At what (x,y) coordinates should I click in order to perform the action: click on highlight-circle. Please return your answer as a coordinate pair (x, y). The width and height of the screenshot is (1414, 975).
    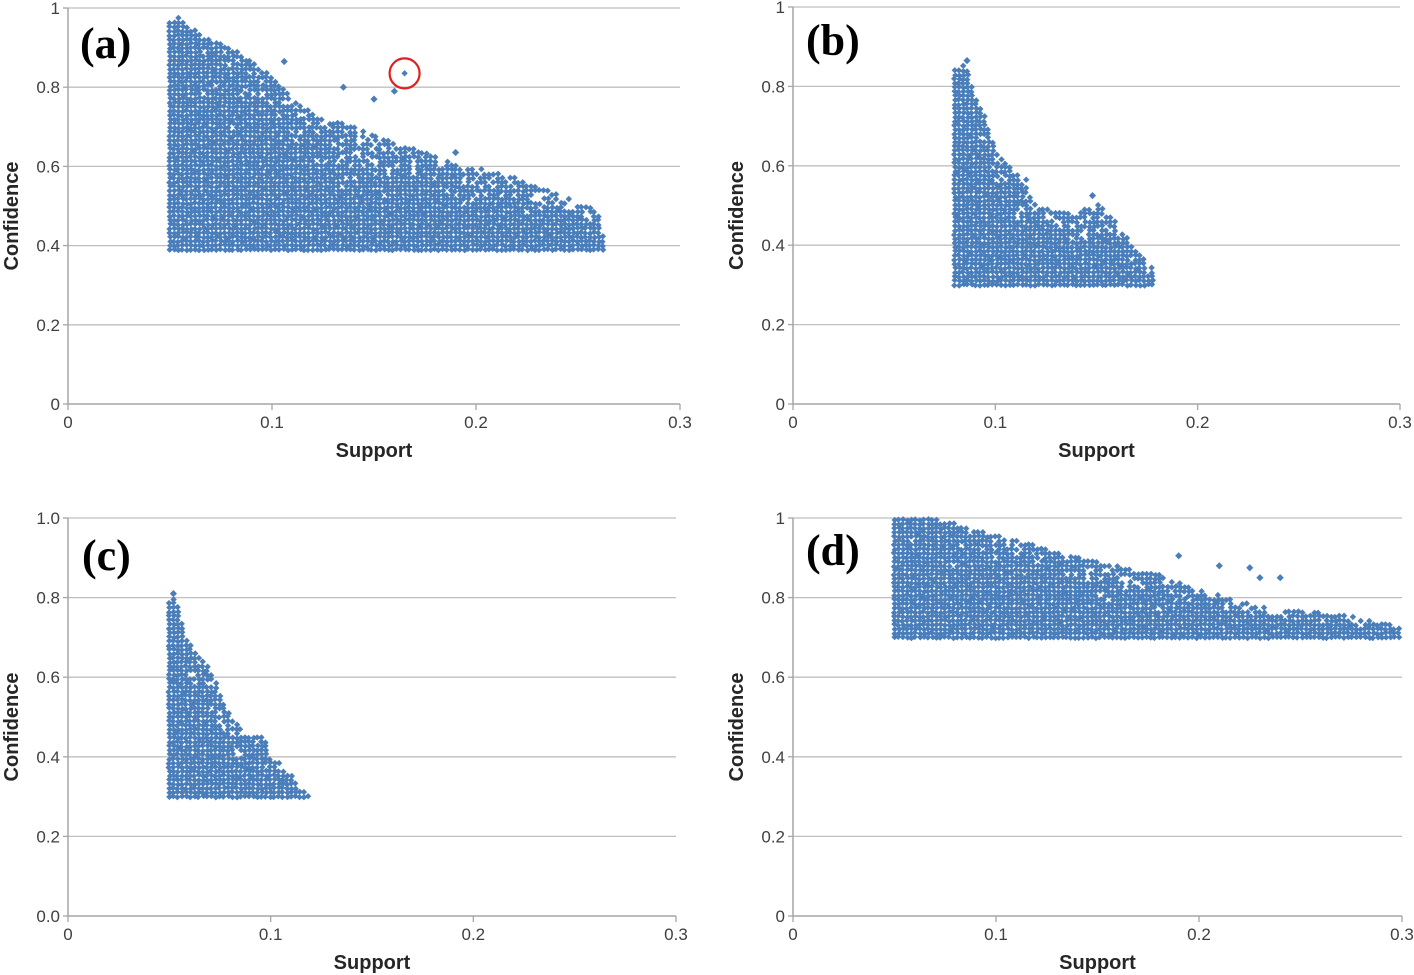
    Looking at the image, I should click on (404, 73).